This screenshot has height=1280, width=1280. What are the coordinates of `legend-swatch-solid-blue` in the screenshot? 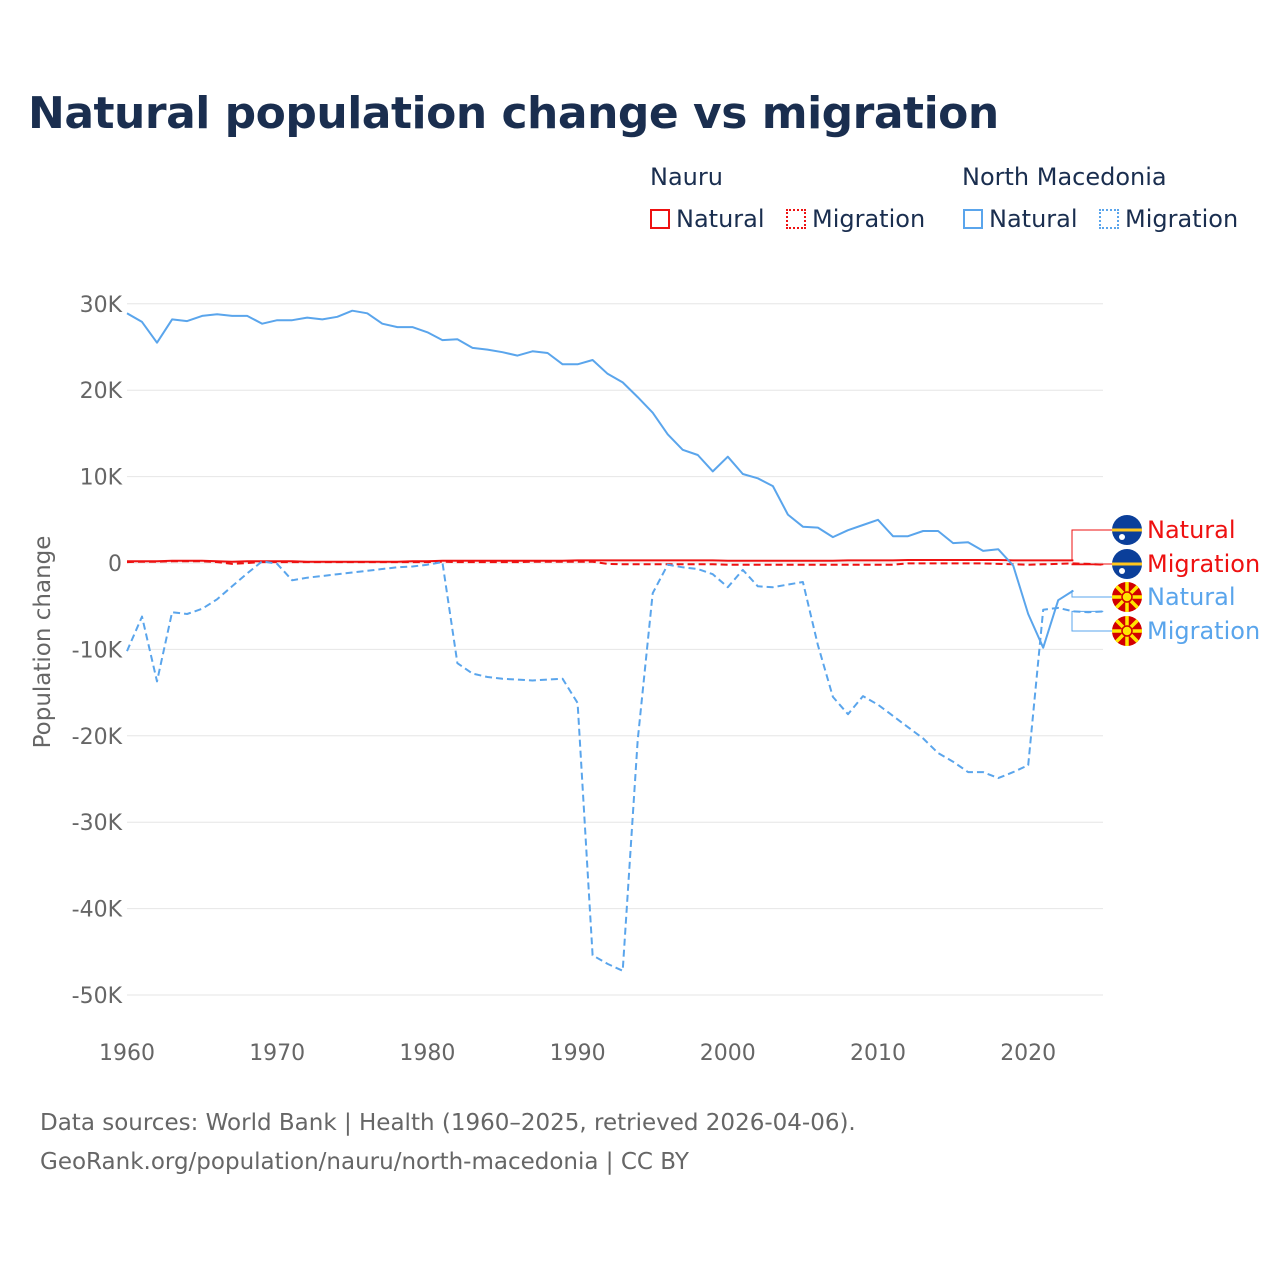 It's located at (973, 219).